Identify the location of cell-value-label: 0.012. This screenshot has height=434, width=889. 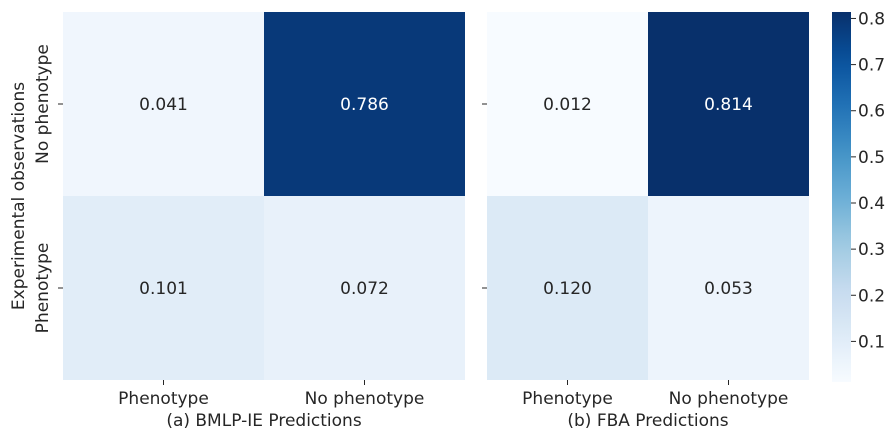
(567, 105).